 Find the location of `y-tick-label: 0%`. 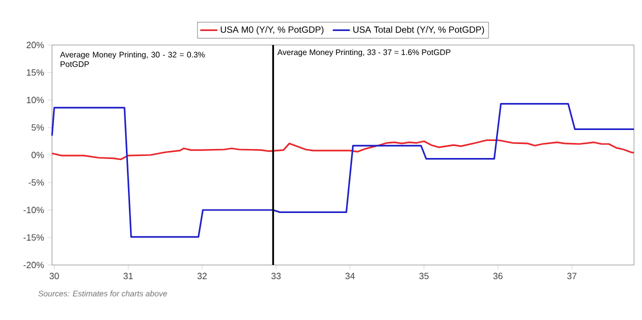

y-tick-label: 0% is located at coordinates (38, 155).